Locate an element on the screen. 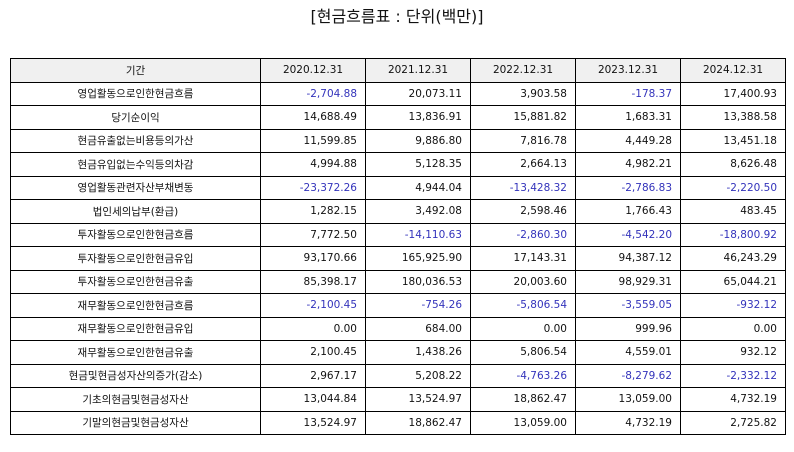  value-cell: -5,806.54 is located at coordinates (523, 305).